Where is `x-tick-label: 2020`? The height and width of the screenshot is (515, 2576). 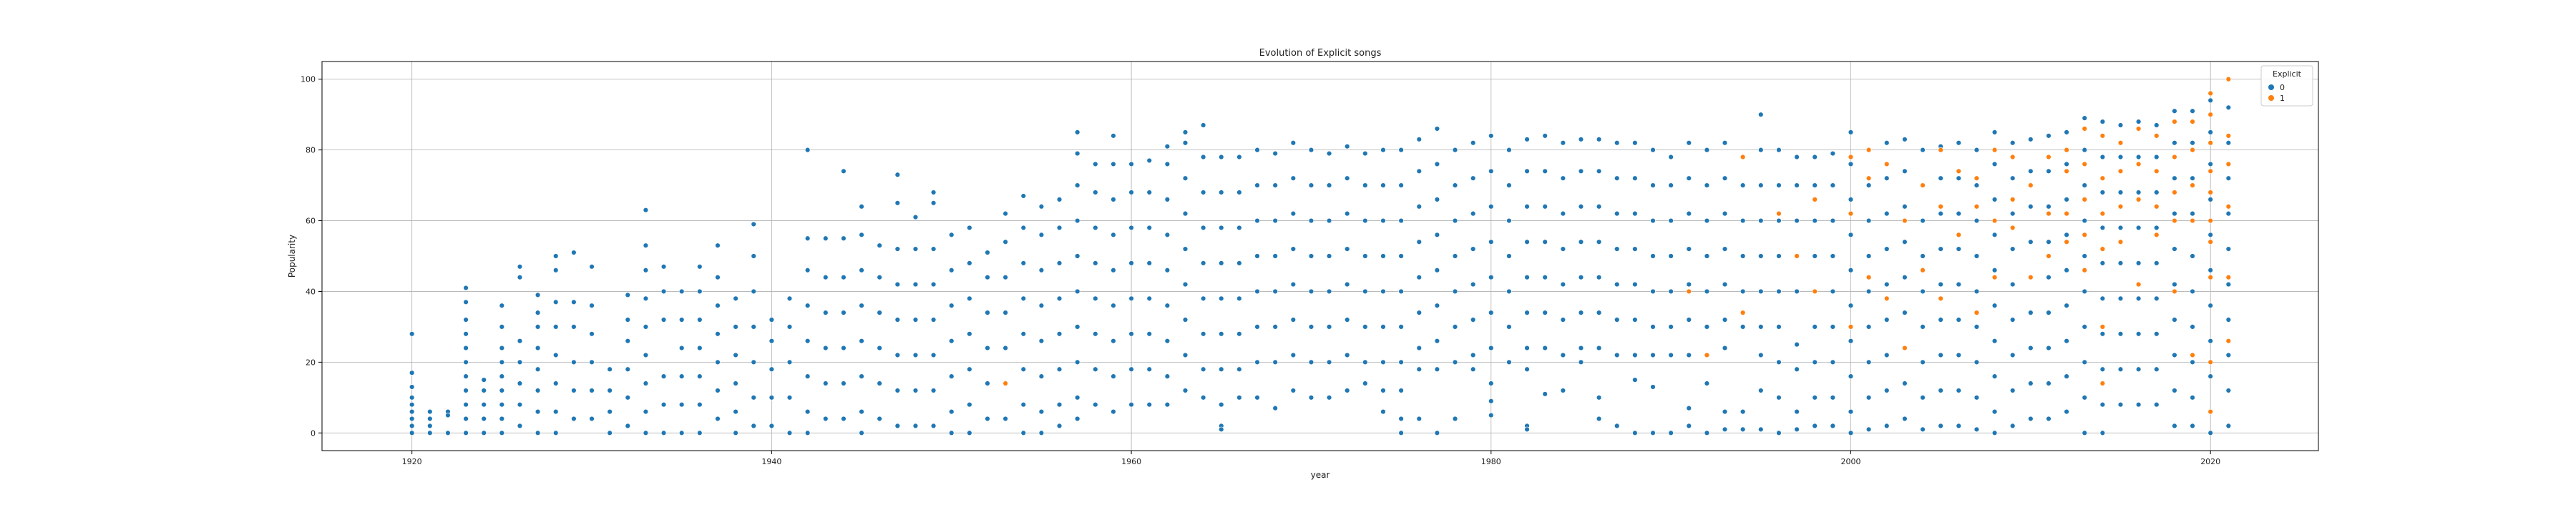 x-tick-label: 2020 is located at coordinates (2210, 461).